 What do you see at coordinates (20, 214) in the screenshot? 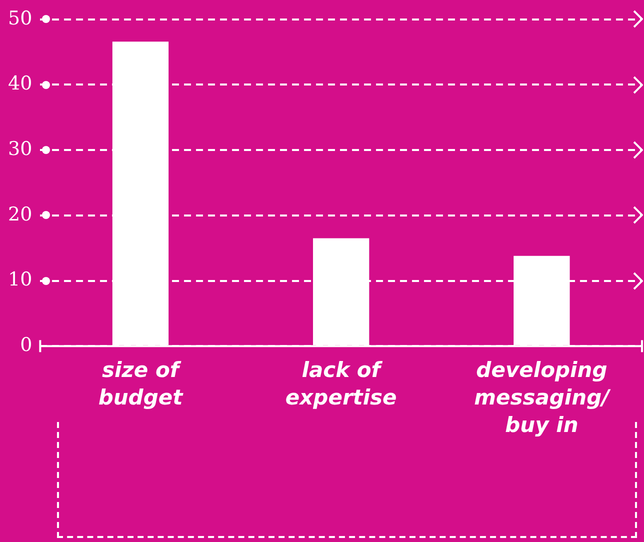
I see `y-tick-label: 20` at bounding box center [20, 214].